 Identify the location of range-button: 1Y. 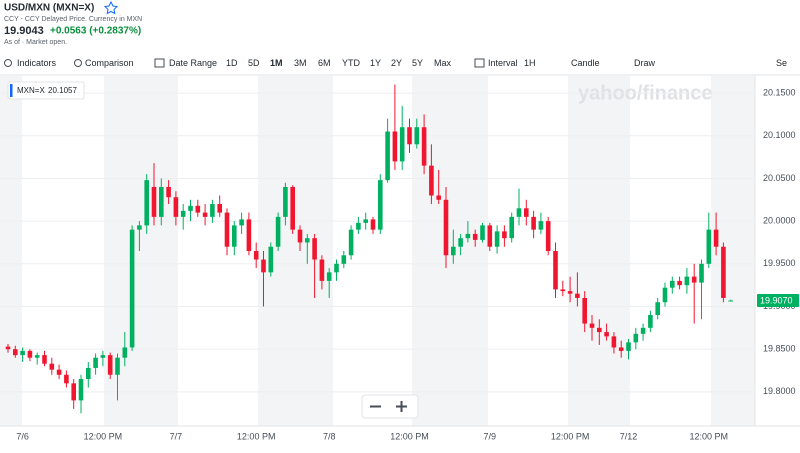
(375, 63).